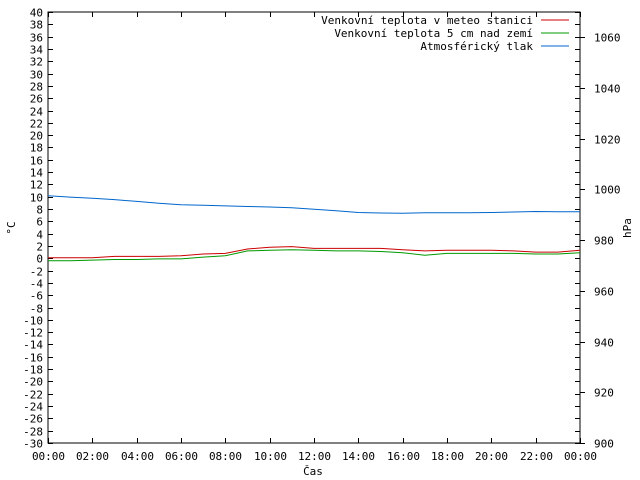 The image size is (640, 480). I want to click on x-tick-label: 16:00, so click(403, 456).